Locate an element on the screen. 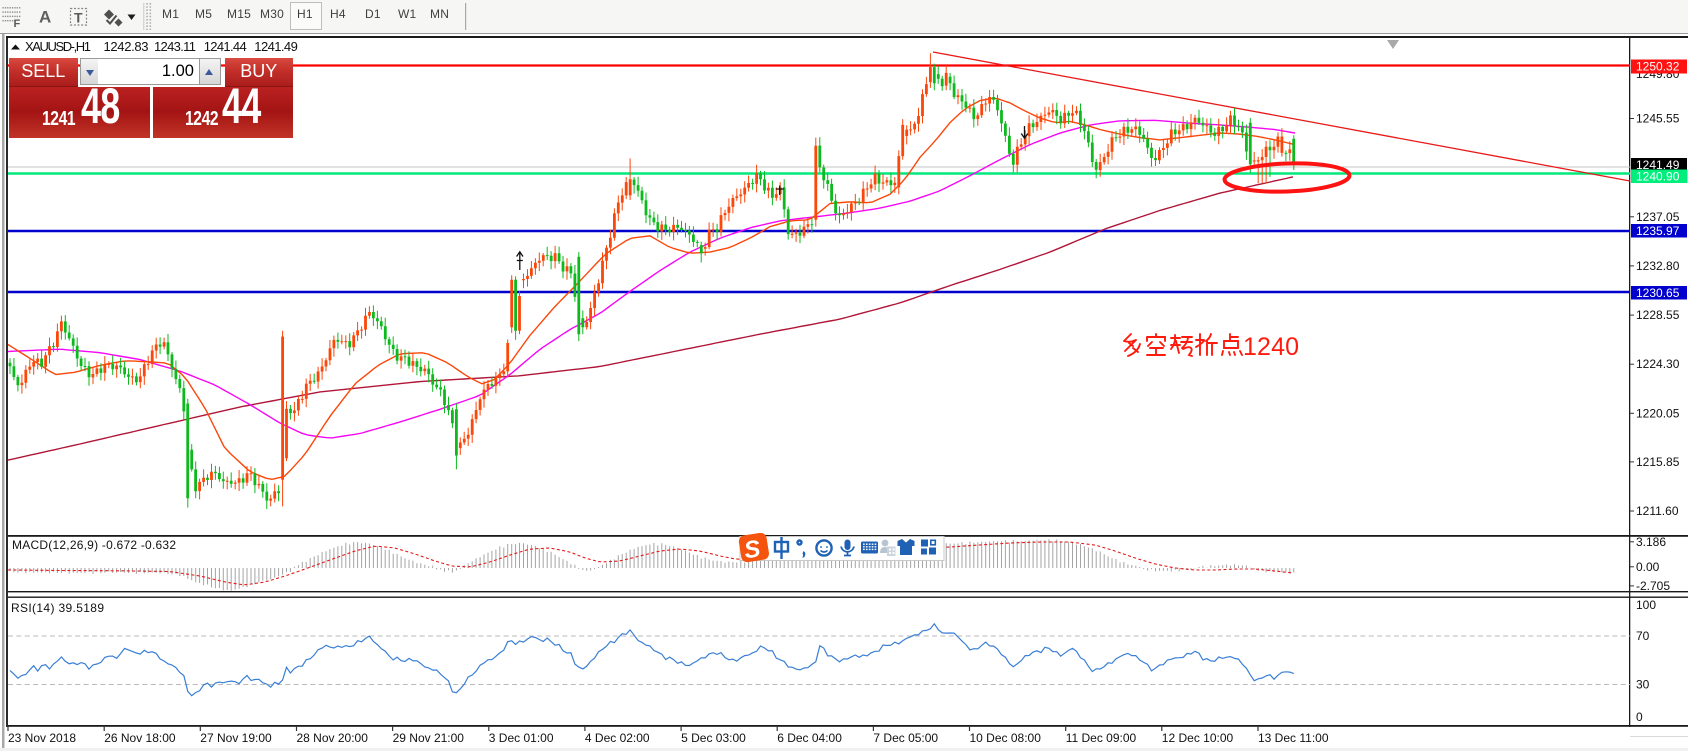 Image resolution: width=1688 pixels, height=751 pixels. svg-text: 10 Dec 08:00 is located at coordinates (1006, 738).